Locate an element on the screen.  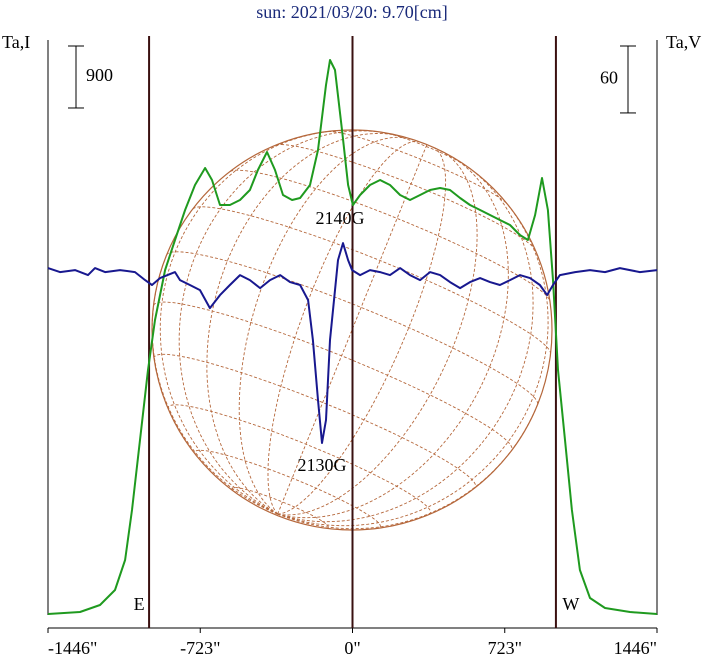
scale-label: 900 is located at coordinates (99, 75).